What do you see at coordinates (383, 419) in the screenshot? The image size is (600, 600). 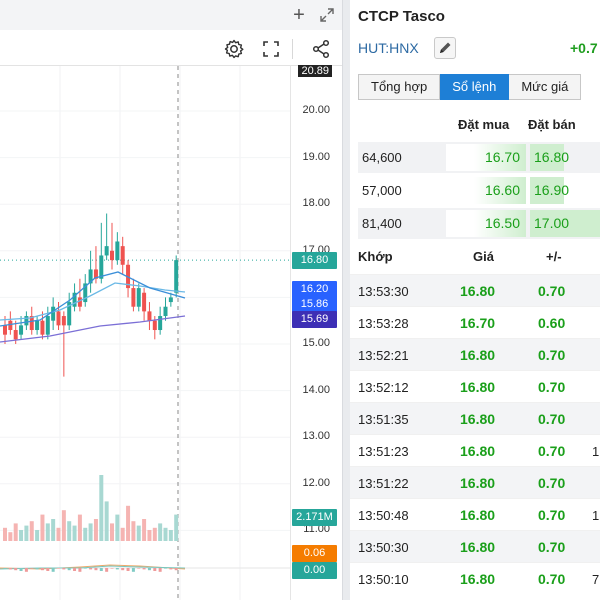 I see `trade-time: 13:51:35` at bounding box center [383, 419].